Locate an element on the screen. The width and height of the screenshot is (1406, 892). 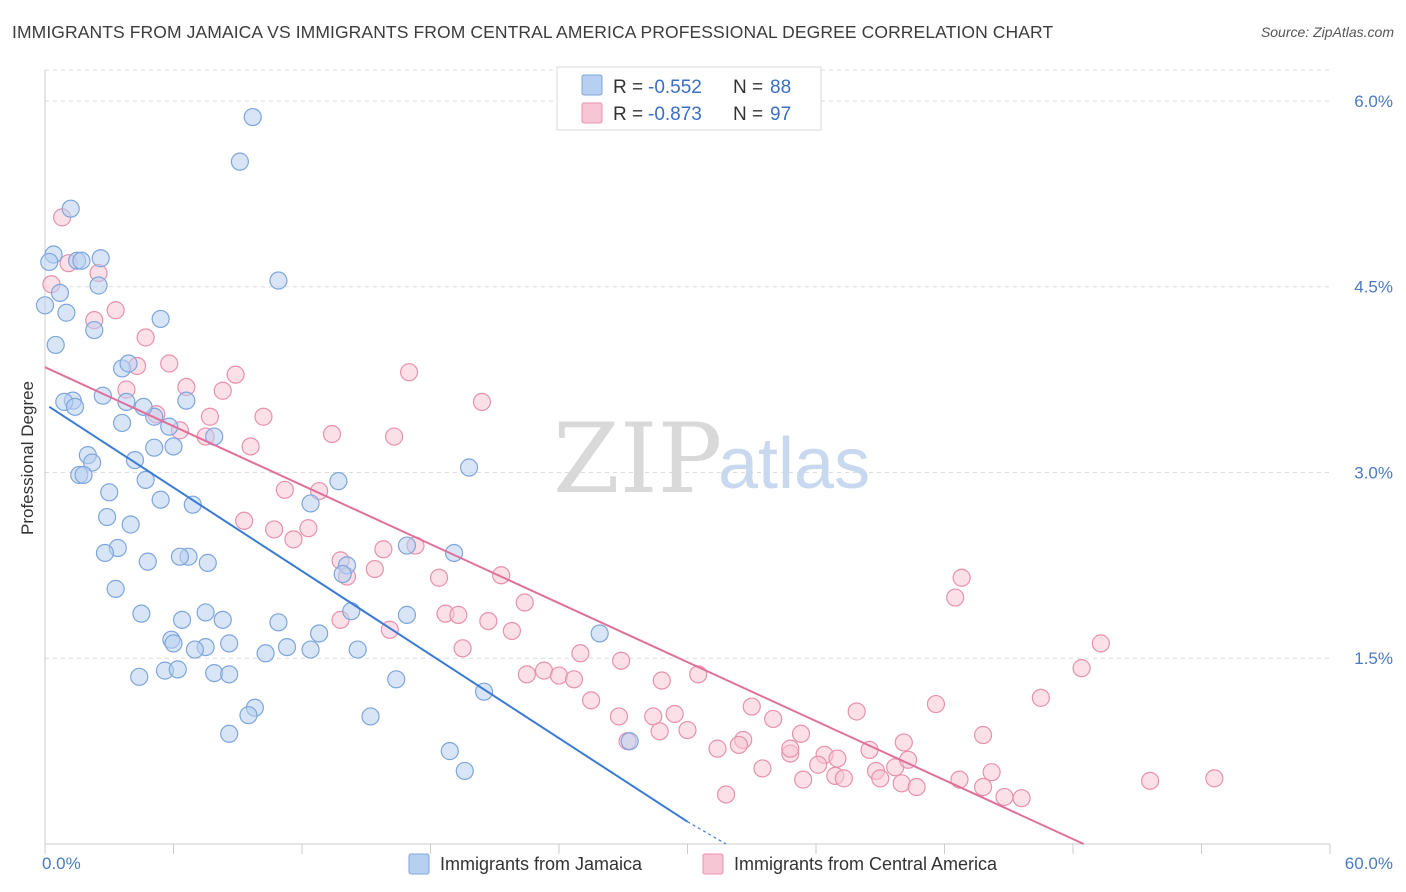
legend-n-value-1: 88 is located at coordinates (780, 87).